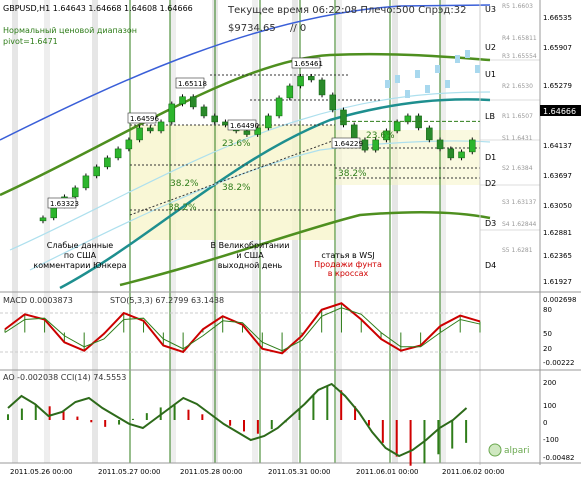 Image resolution: width=581 pixels, height=484 pixels. I want to click on time-axis-label: 2011.05.28 00:00, so click(211, 472).